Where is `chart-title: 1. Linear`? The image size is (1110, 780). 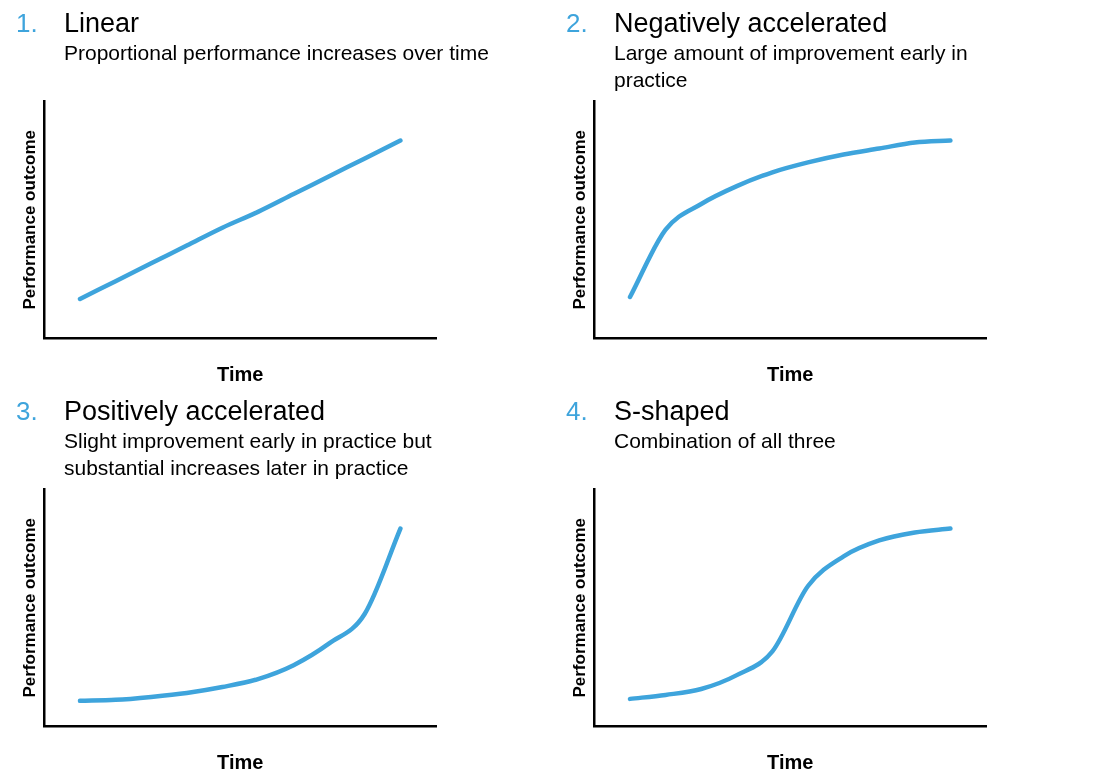
chart-title: 1. Linear is located at coordinates (78, 23).